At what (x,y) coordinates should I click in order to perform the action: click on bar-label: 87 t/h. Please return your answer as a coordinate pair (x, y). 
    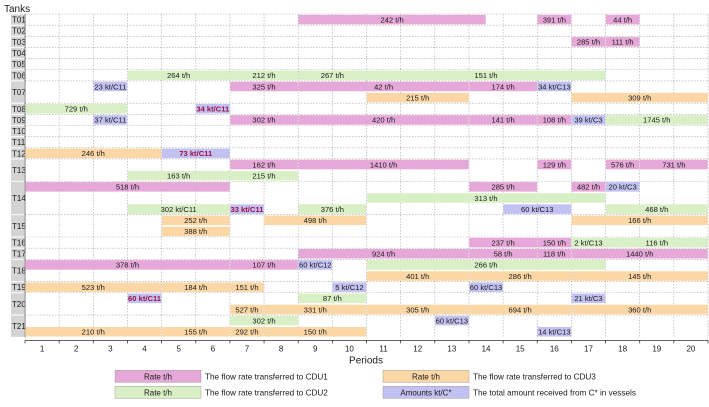
    Looking at the image, I should click on (332, 298).